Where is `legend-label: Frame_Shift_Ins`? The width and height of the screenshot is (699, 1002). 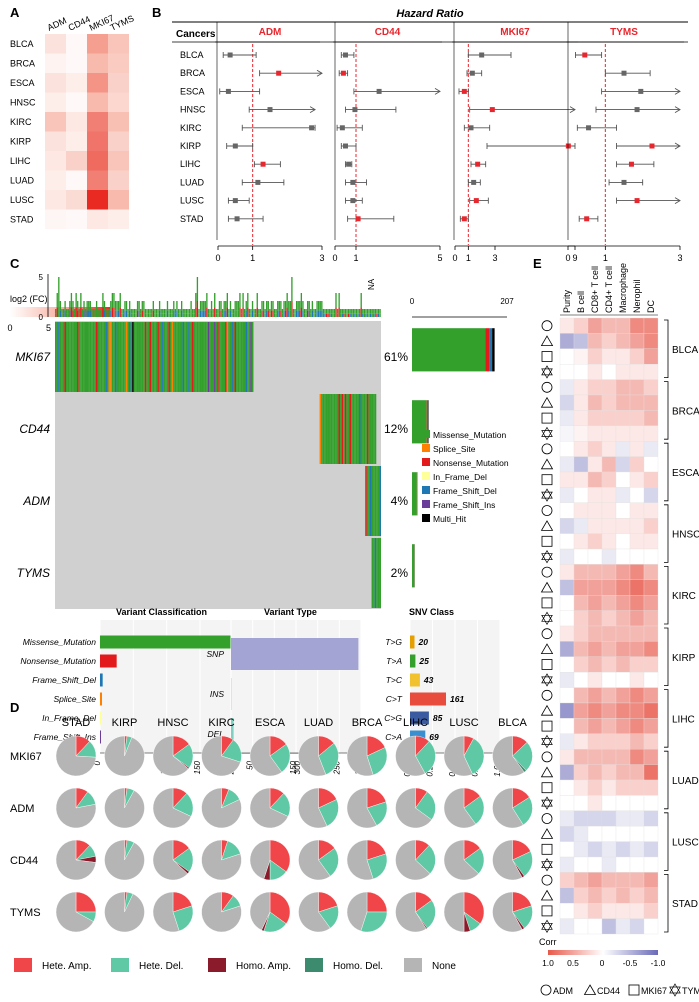 legend-label: Frame_Shift_Ins is located at coordinates (464, 505).